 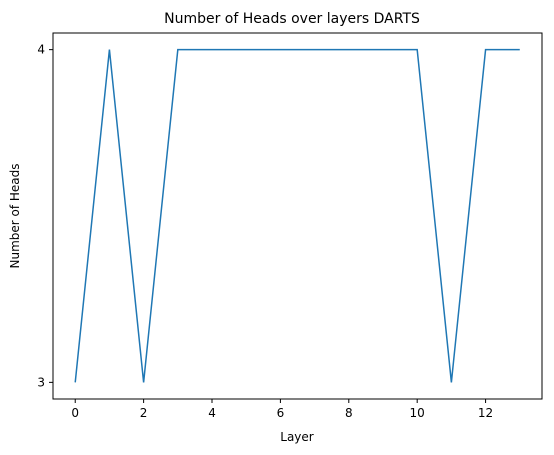 I want to click on x-tick-label: 2, so click(x=144, y=413).